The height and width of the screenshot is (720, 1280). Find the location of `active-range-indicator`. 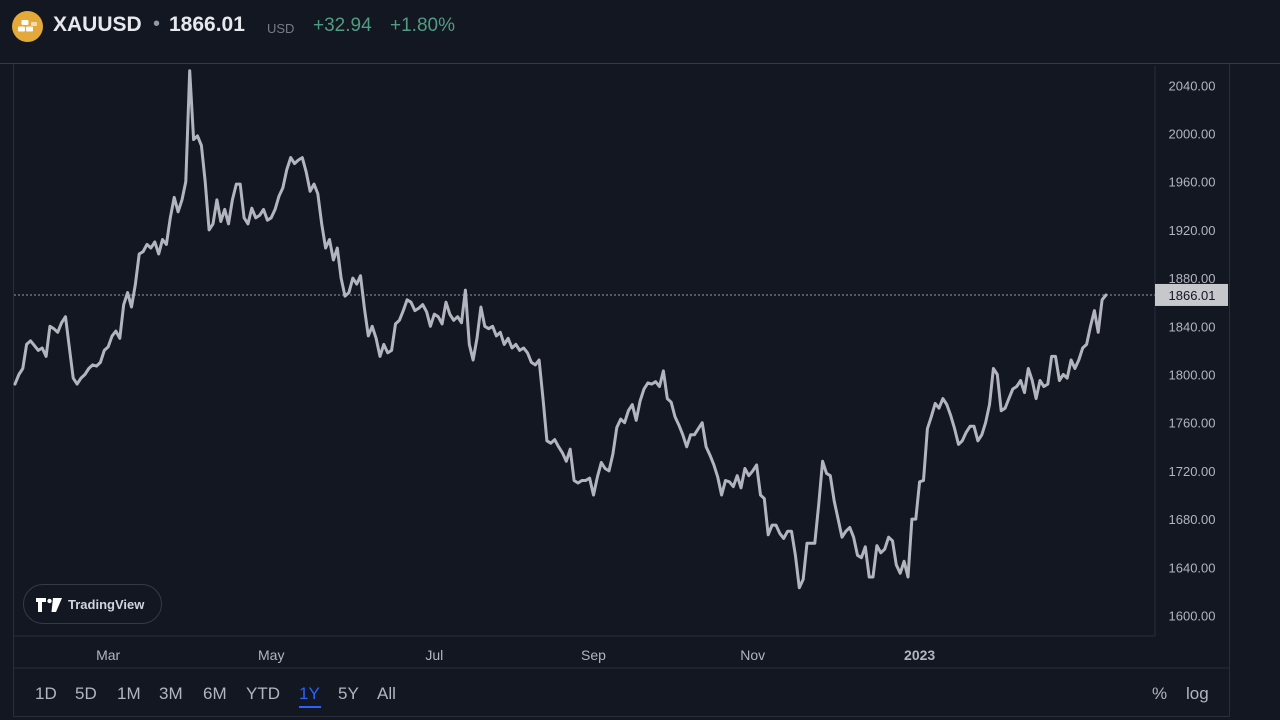

active-range-indicator is located at coordinates (310, 707).